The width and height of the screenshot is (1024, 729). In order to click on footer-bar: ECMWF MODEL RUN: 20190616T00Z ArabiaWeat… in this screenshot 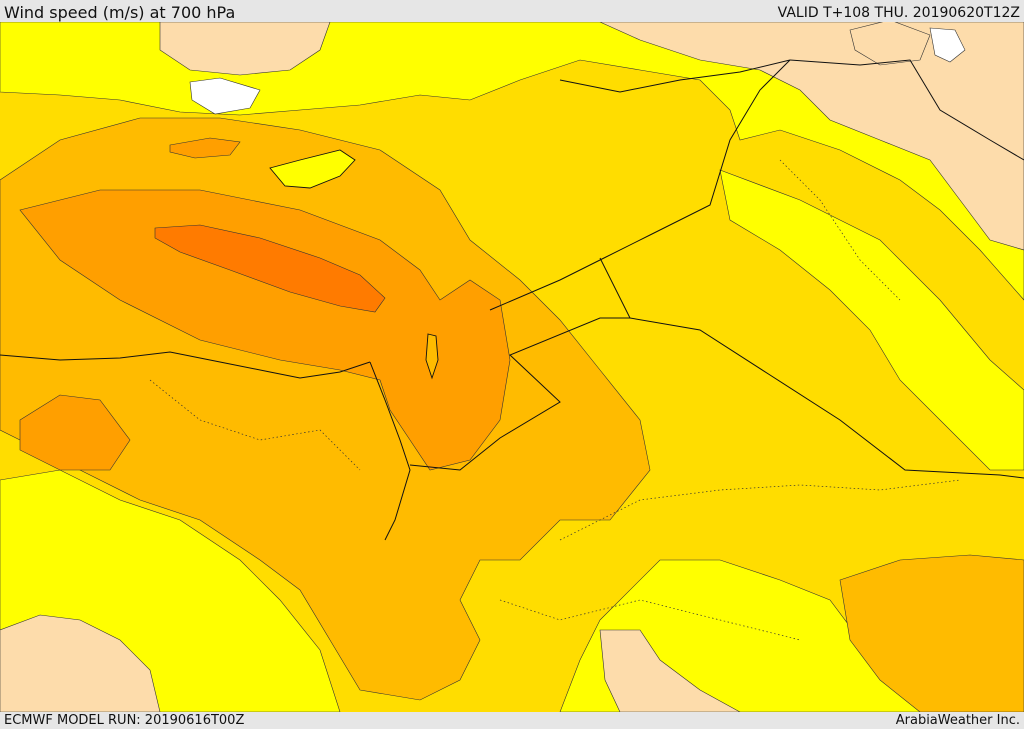, I will do `click(512, 720)`.